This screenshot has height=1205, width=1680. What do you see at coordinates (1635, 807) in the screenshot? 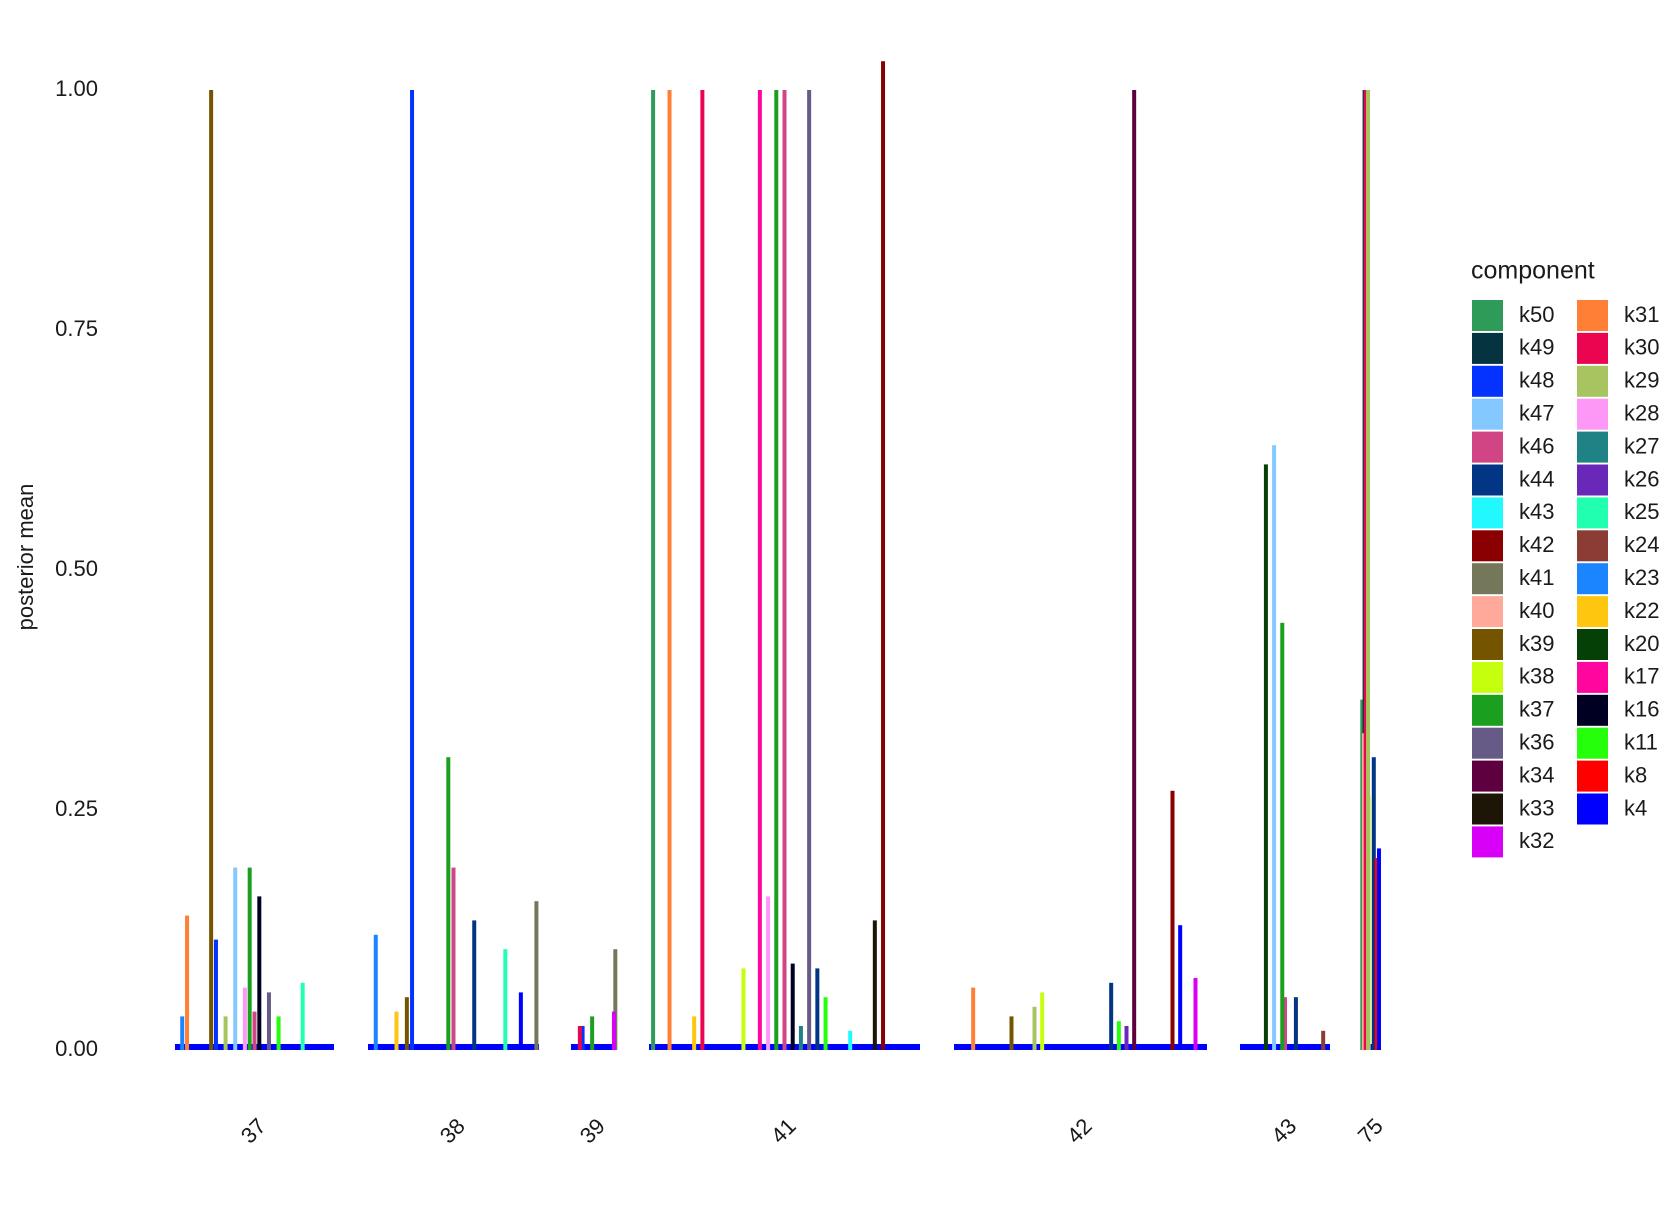
I see `legend-label: k4` at bounding box center [1635, 807].